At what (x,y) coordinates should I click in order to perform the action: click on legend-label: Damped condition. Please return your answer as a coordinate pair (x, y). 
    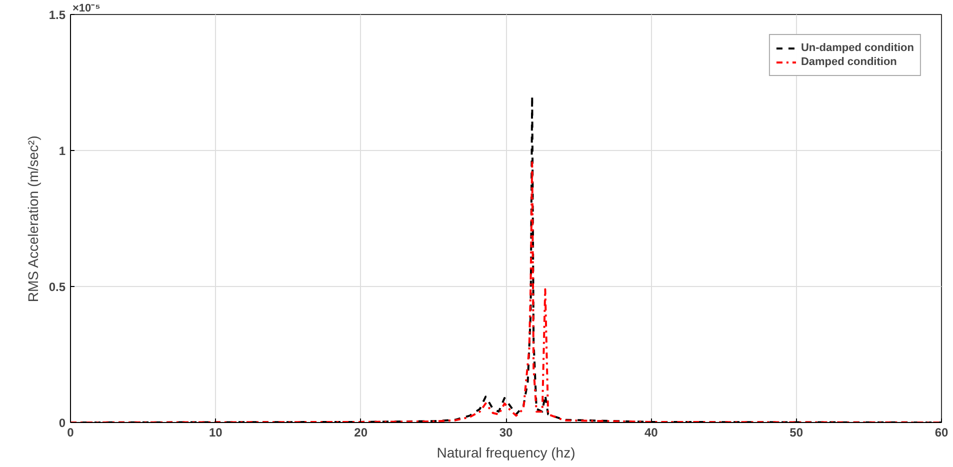
    Looking at the image, I should click on (848, 62).